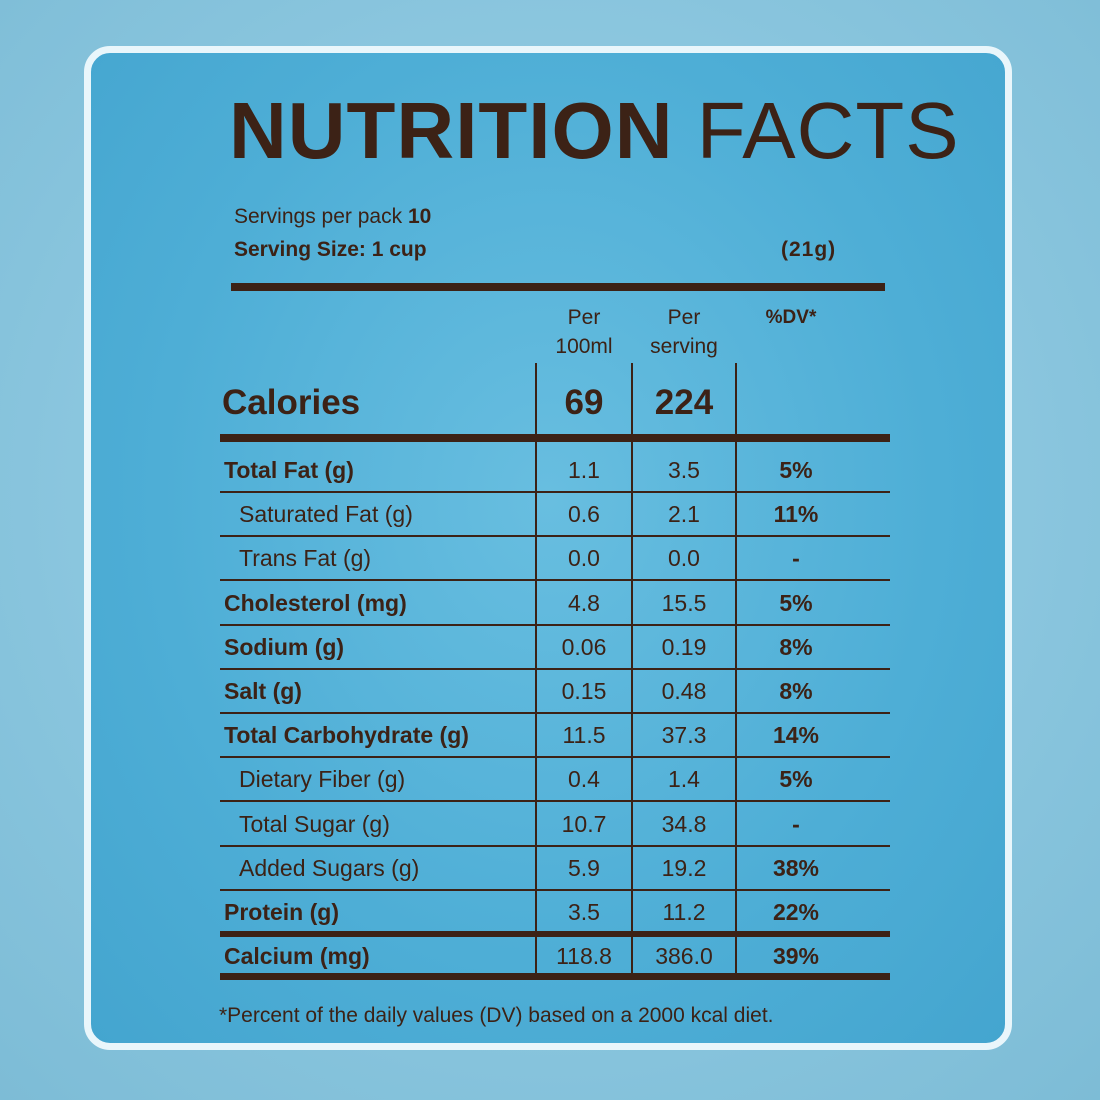 The image size is (1100, 1100). What do you see at coordinates (555, 913) in the screenshot?
I see `nutrient-row: Protein (g) 3.5 11.2 22%` at bounding box center [555, 913].